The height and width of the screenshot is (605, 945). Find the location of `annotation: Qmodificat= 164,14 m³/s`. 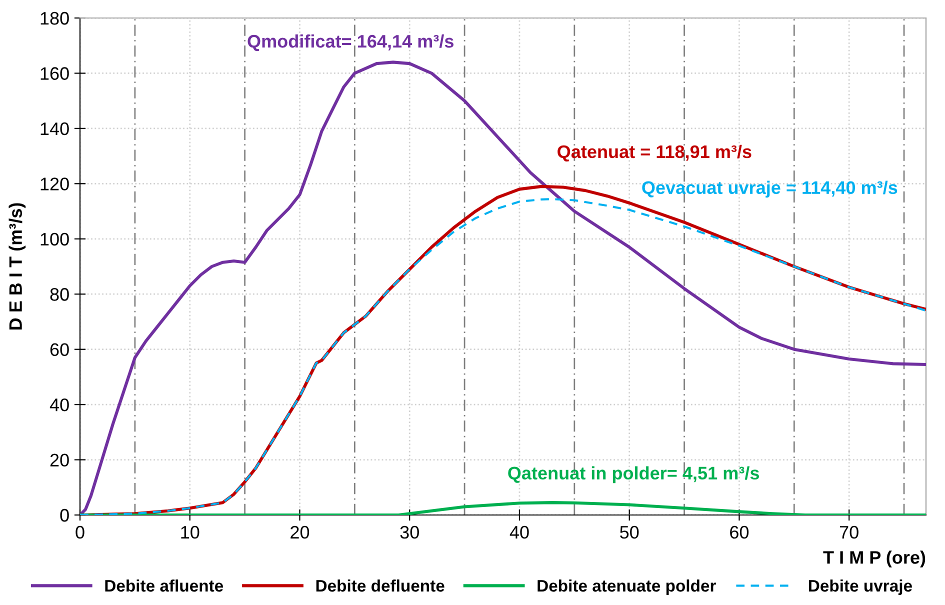

annotation: Qmodificat= 164,14 m³/s is located at coordinates (351, 43).